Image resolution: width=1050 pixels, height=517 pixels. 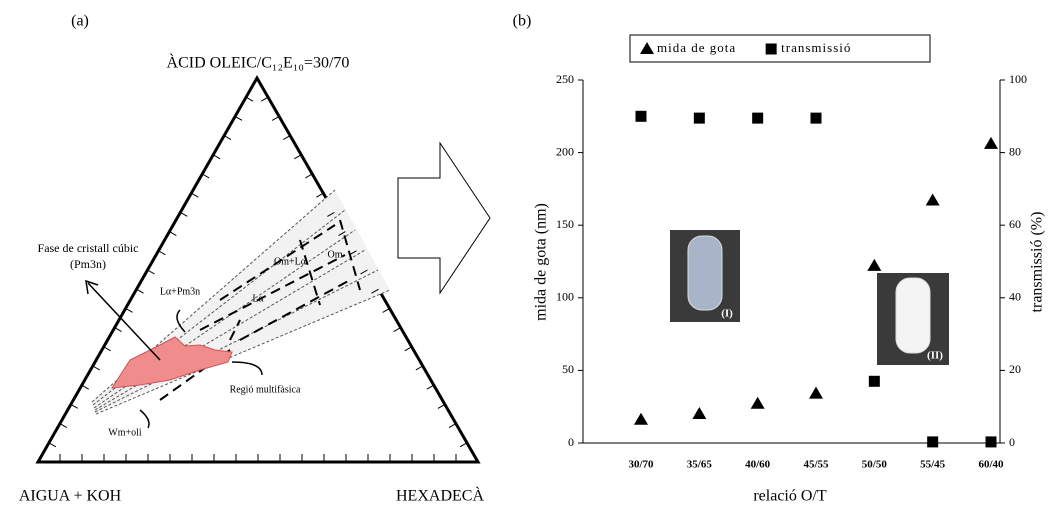 I want to click on vertex-label: AIGUA + KOH, so click(x=70, y=496).